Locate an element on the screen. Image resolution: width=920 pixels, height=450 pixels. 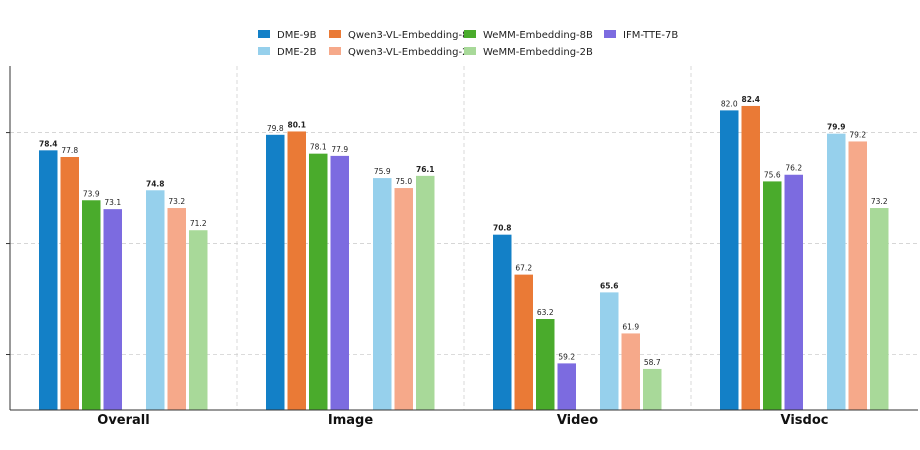
category-labels: Overall Image Video Visdoc is located at coordinates (462, 420).